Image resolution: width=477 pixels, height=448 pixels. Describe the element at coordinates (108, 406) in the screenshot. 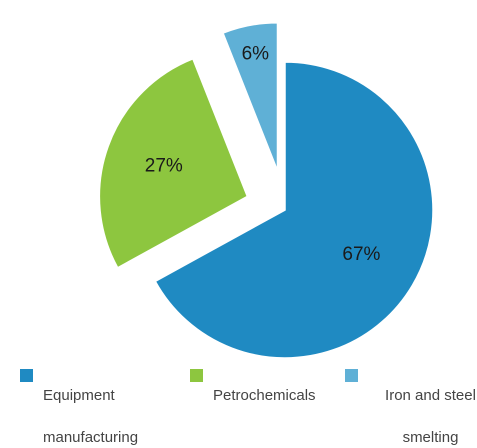

I see `legend-label-equipment-manufacturing: Equipment manufacturing` at that location.